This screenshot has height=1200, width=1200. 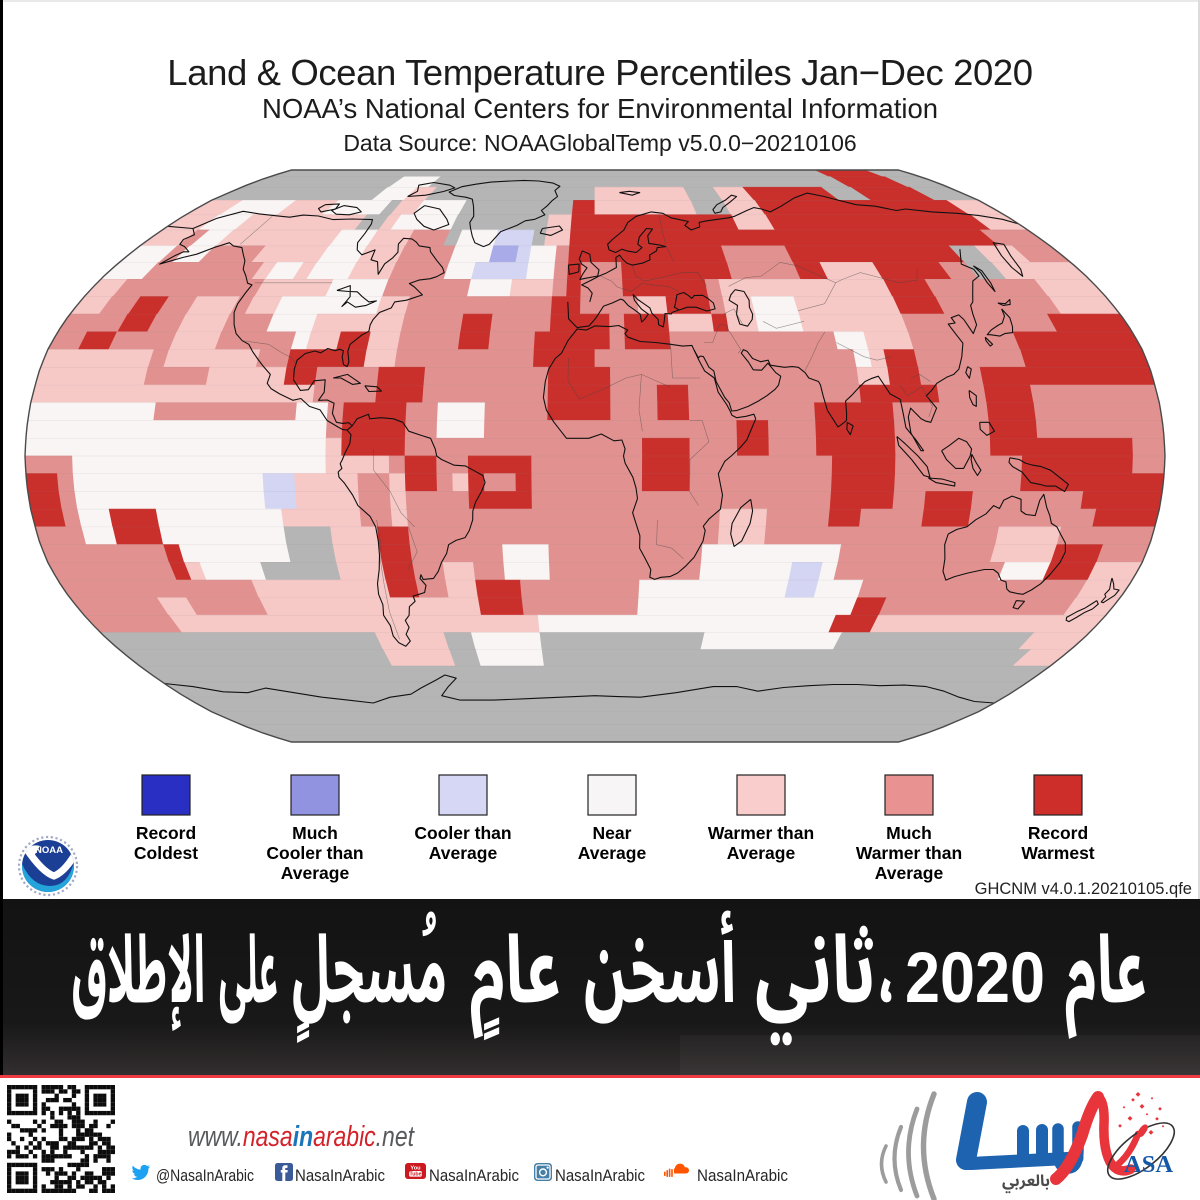 What do you see at coordinates (612, 833) in the screenshot?
I see `svg-text: Near` at bounding box center [612, 833].